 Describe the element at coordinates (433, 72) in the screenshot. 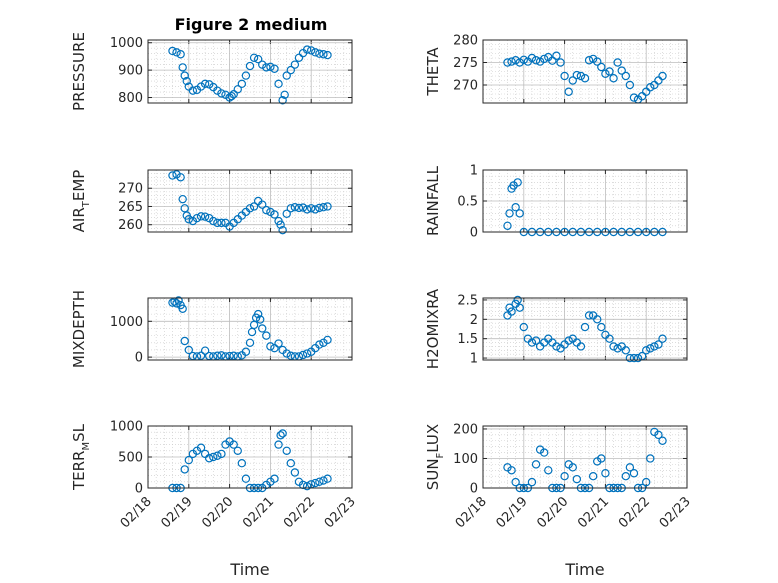

I see `y-axis-label: THETA` at that location.